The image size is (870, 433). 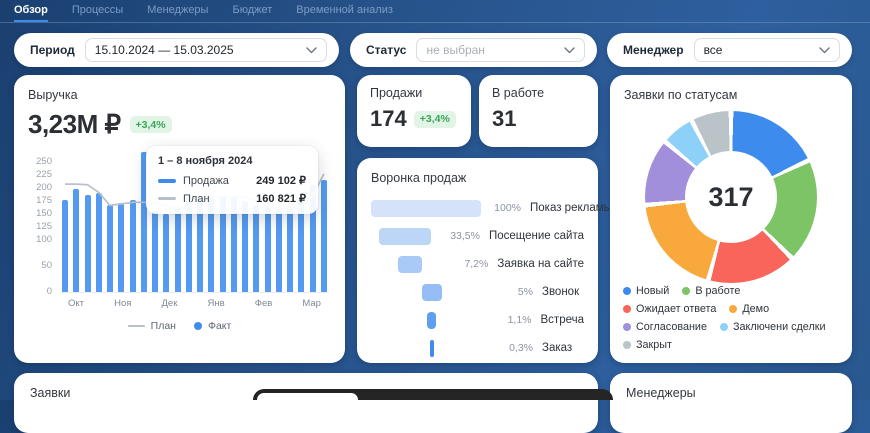 I want to click on sales-line-swatch, so click(x=167, y=180).